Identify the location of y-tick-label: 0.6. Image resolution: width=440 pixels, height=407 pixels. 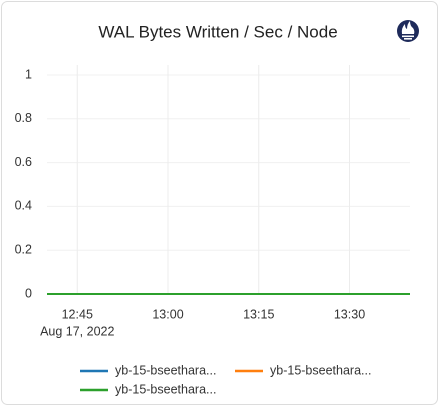
(23, 162).